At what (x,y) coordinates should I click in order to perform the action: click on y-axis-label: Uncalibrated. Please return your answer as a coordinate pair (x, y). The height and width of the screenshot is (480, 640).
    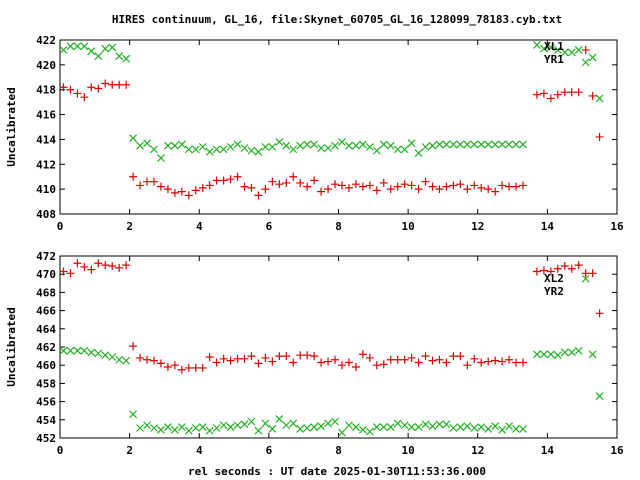
    Looking at the image, I should click on (11, 126).